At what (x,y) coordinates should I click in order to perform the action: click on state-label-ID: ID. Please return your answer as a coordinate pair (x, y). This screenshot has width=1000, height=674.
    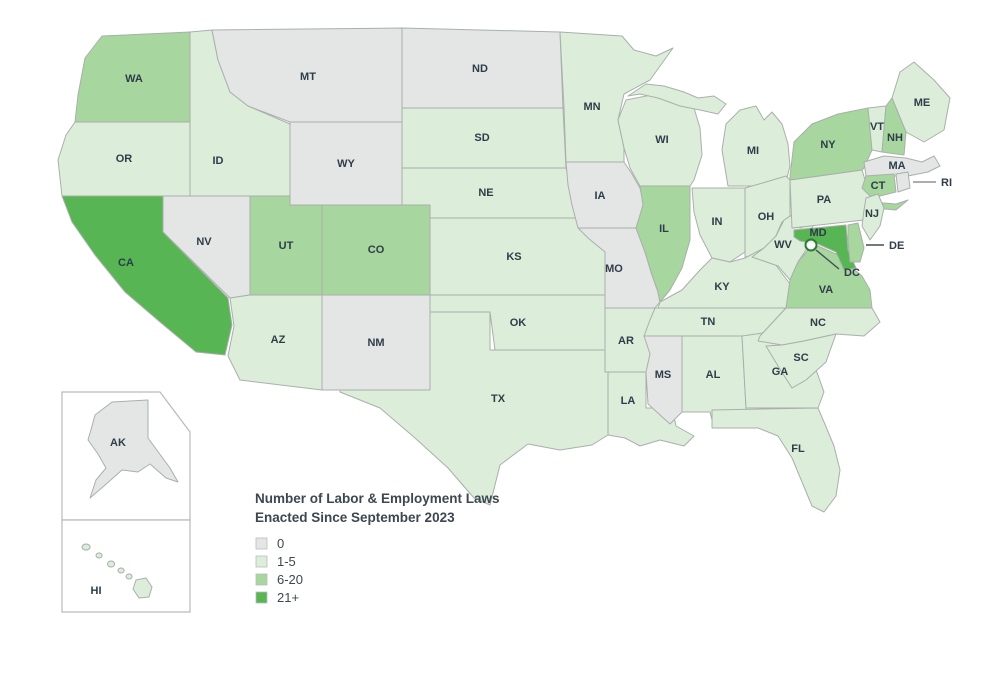
    Looking at the image, I should click on (218, 161).